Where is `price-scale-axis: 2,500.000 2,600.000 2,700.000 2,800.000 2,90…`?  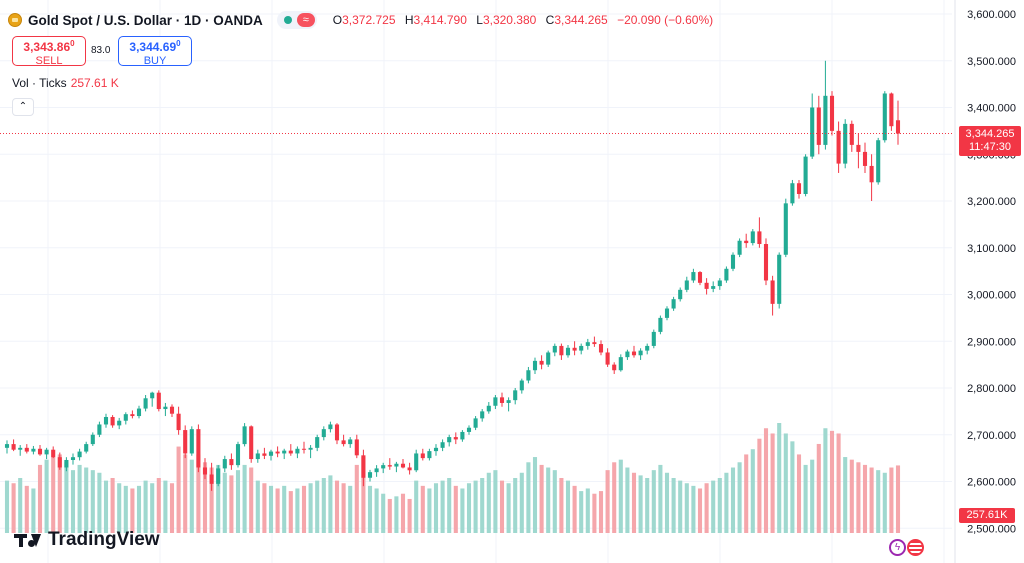 price-scale-axis: 2,500.000 2,600.000 2,700.000 2,800.000 2,90… is located at coordinates (985, 281).